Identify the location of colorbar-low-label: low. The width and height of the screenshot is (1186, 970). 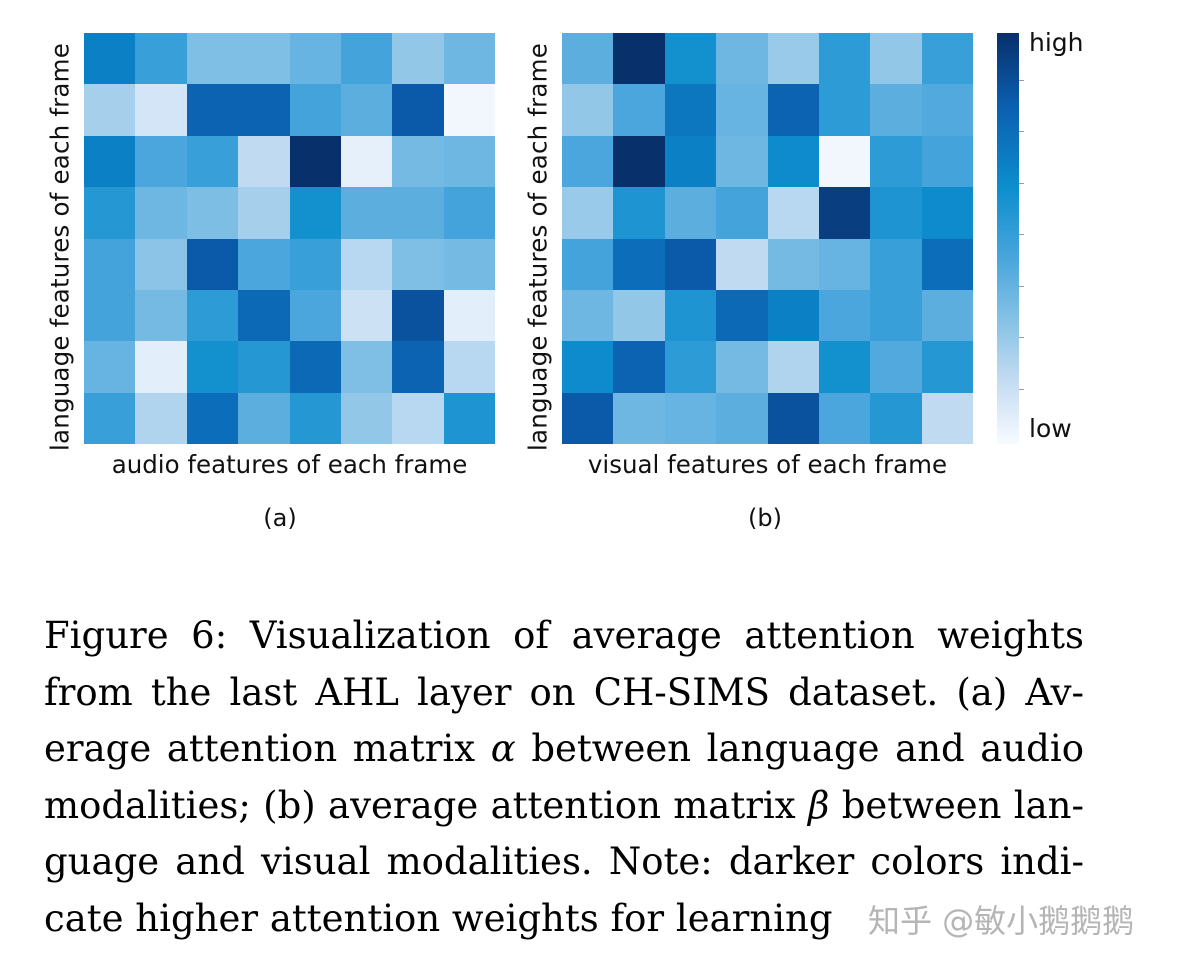
(1050, 428).